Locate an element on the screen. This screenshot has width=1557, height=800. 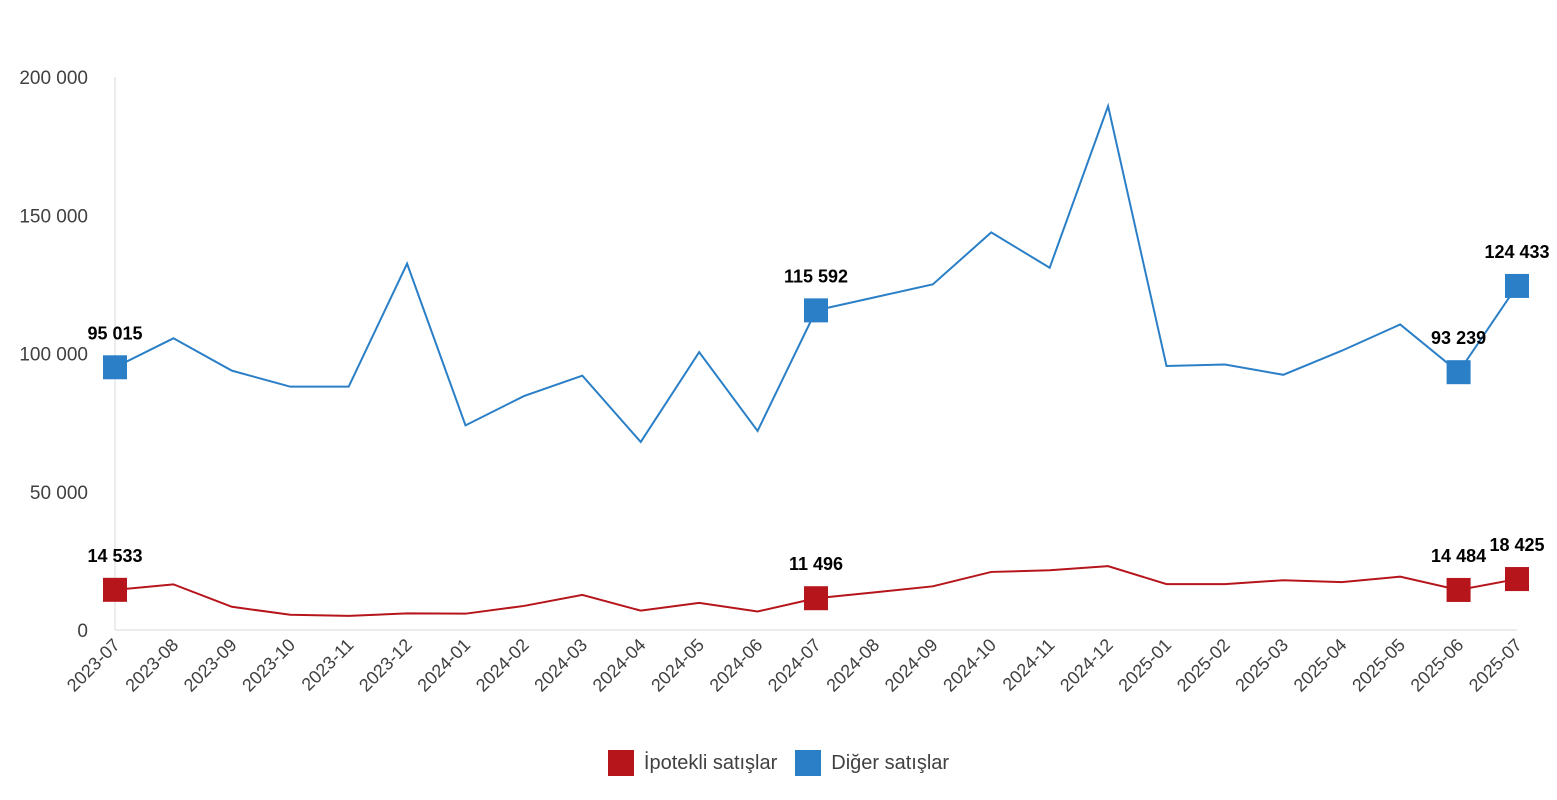
x-tick-label: 2023-11 is located at coordinates (328, 665).